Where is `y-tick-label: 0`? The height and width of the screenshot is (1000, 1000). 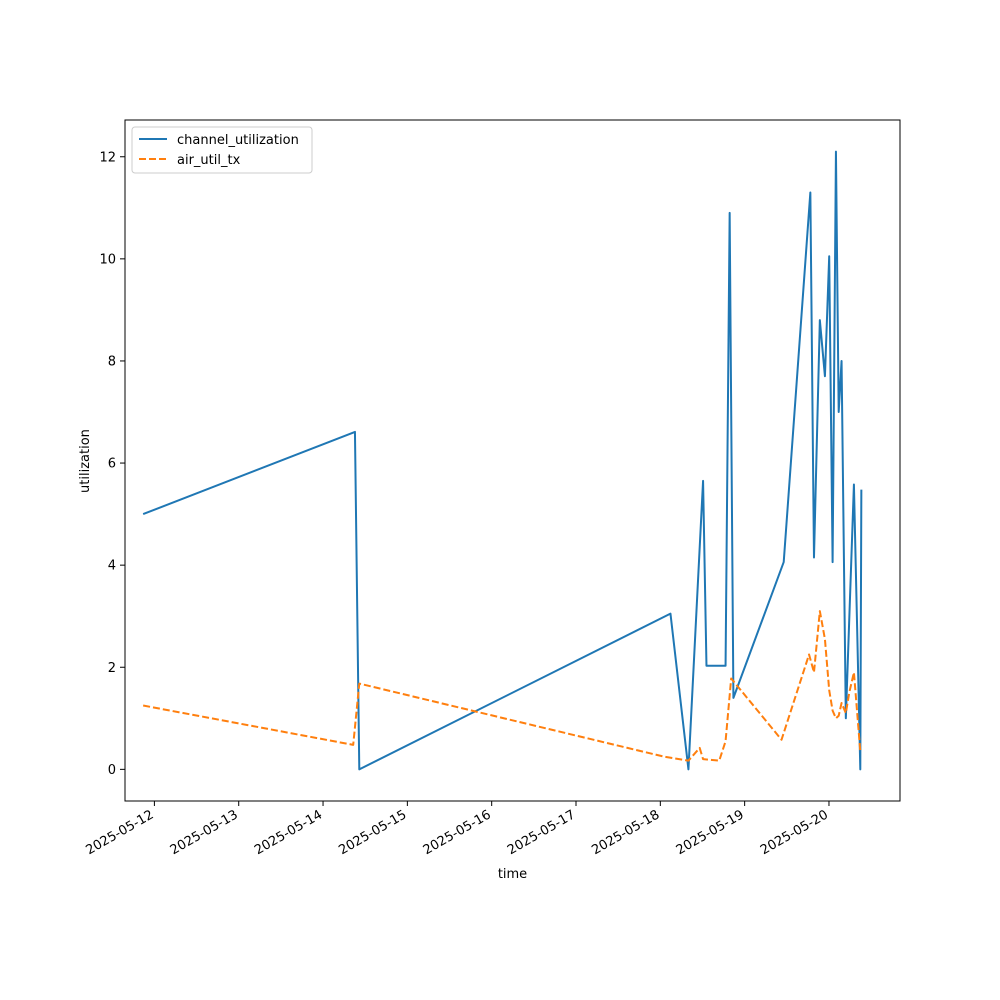 y-tick-label: 0 is located at coordinates (112, 770).